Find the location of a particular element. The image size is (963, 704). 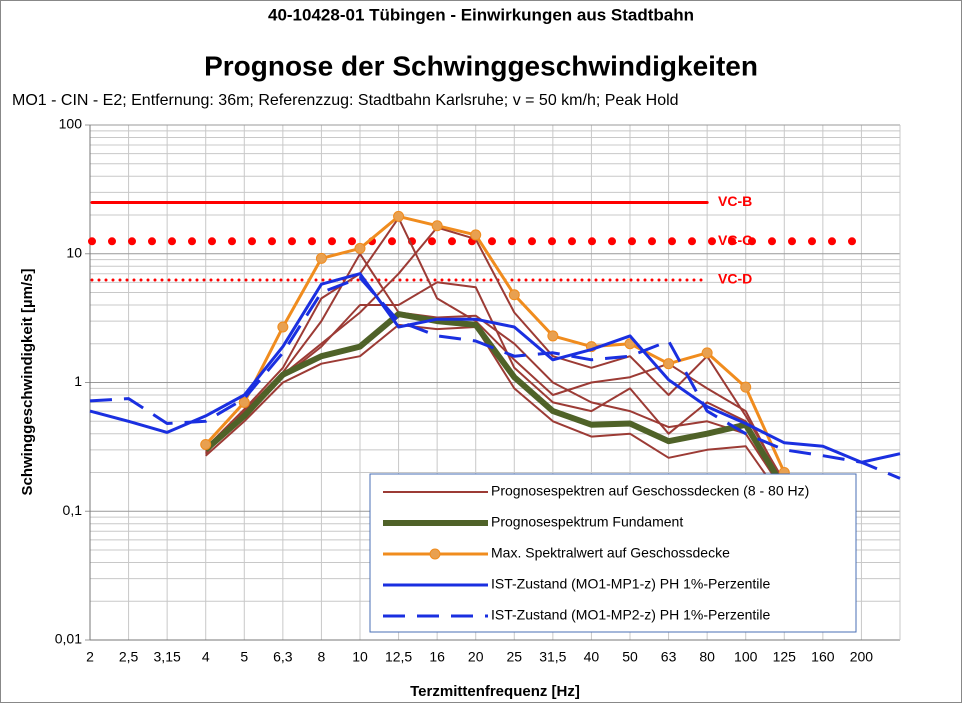

x-tick-label: 20 is located at coordinates (476, 657).